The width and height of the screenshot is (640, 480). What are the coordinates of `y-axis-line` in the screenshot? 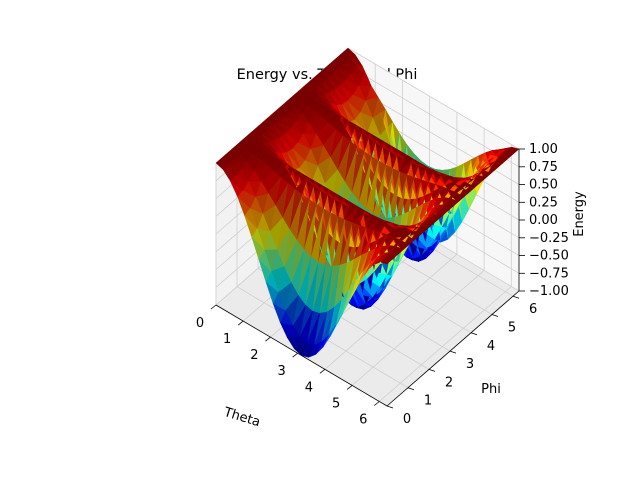 It's located at (453, 348).